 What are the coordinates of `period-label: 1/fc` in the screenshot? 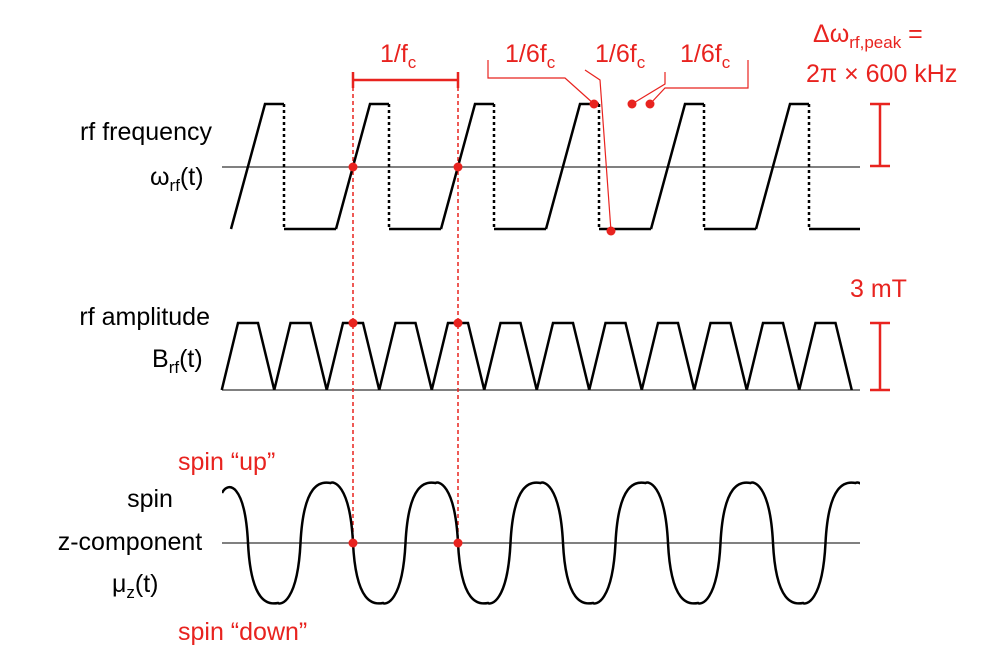 It's located at (398, 56).